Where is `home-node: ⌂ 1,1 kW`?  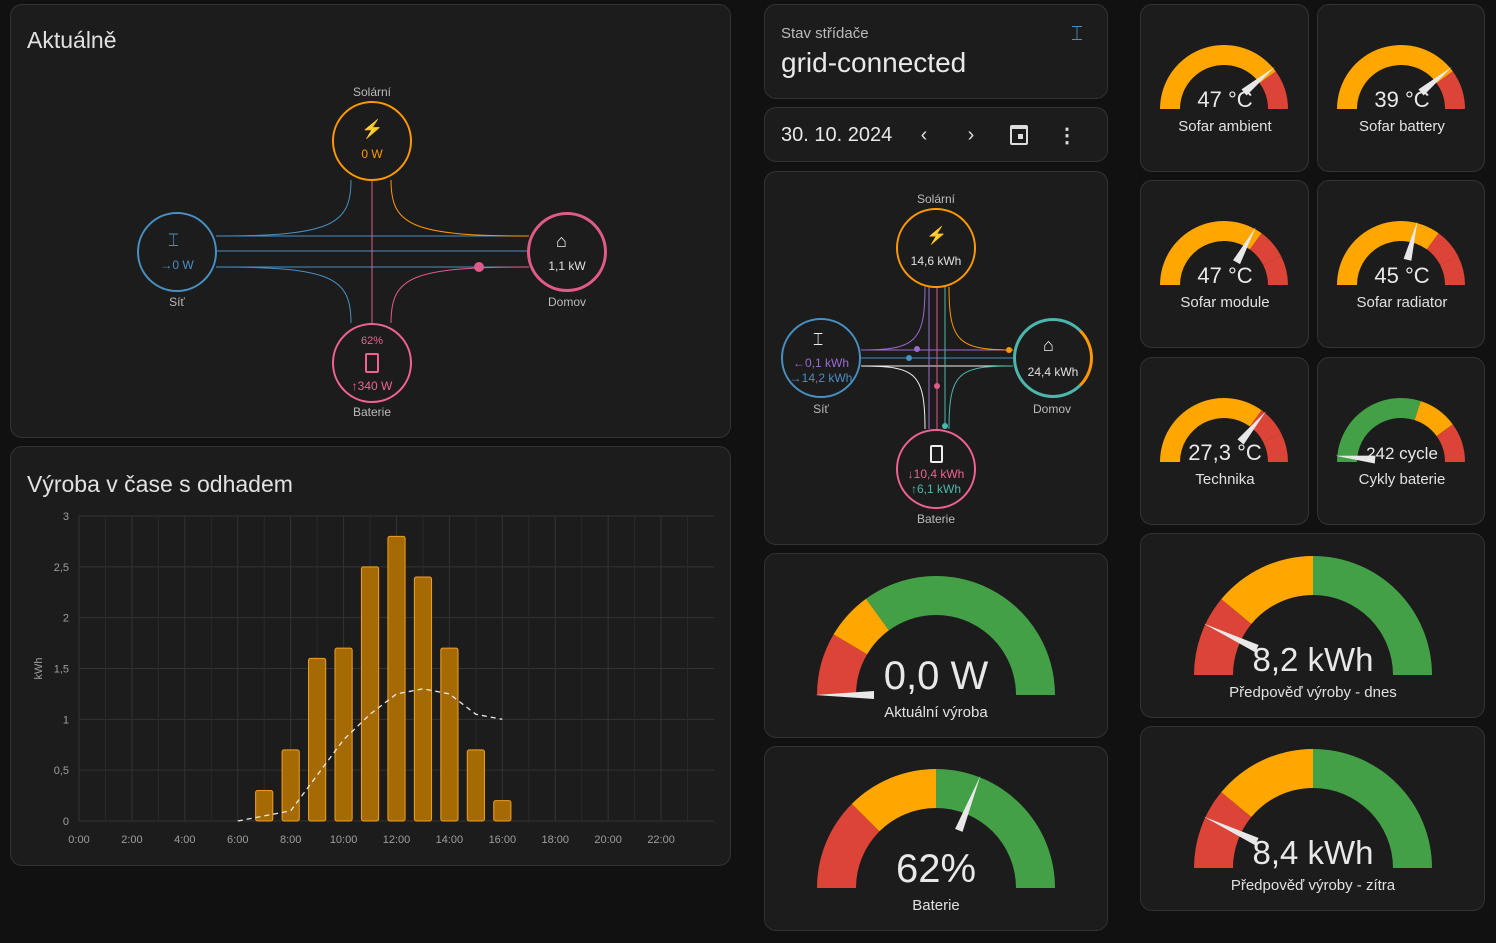 home-node: ⌂ 1,1 kW is located at coordinates (567, 252).